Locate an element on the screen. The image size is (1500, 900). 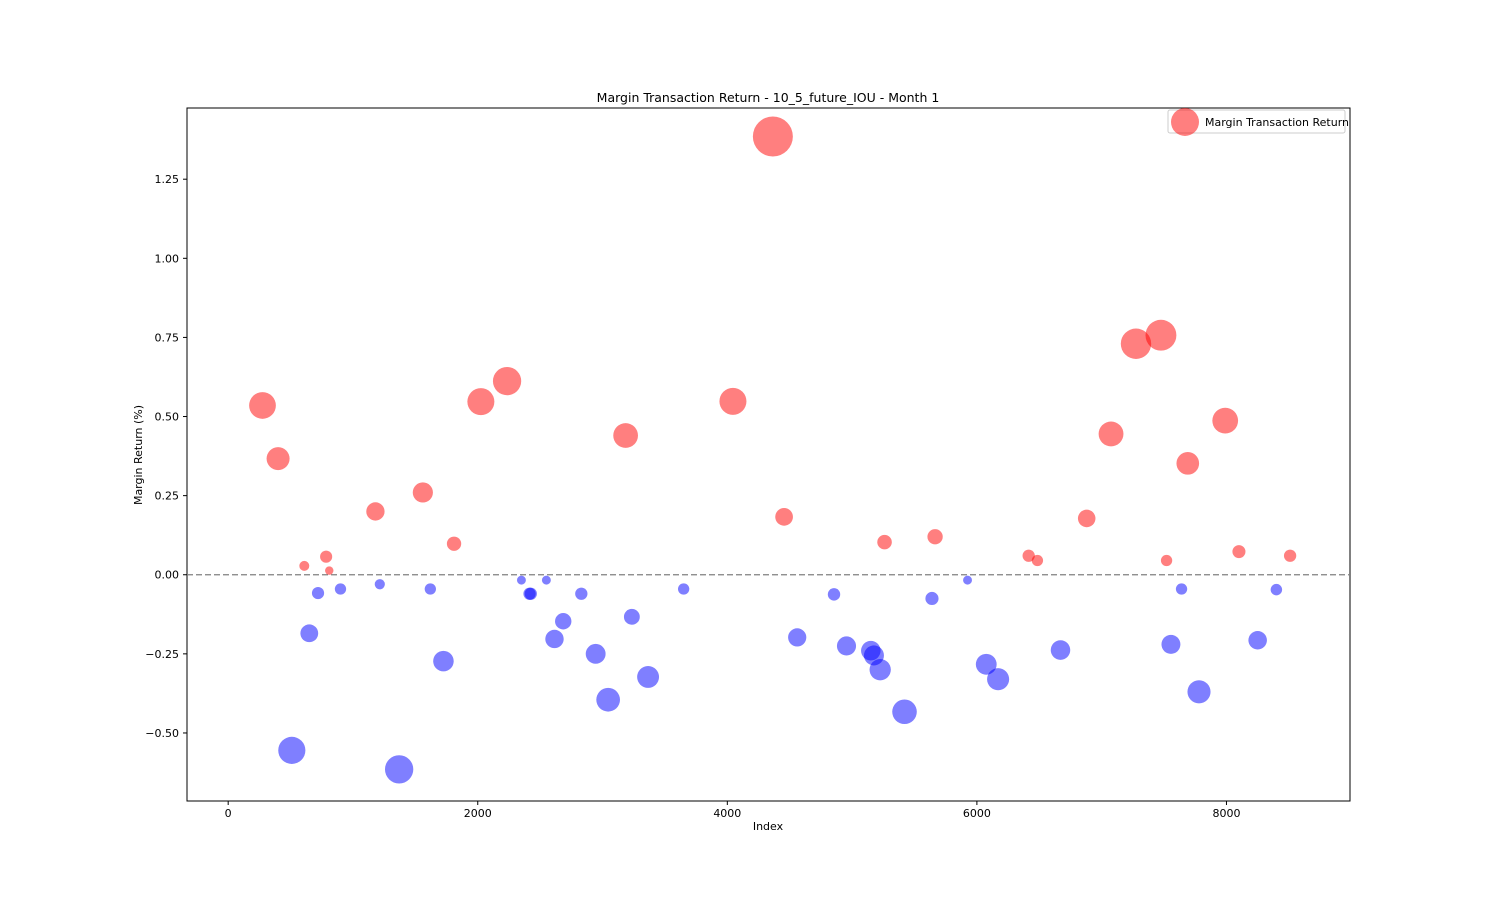
y-tick-label: 0.50 is located at coordinates (167, 417).